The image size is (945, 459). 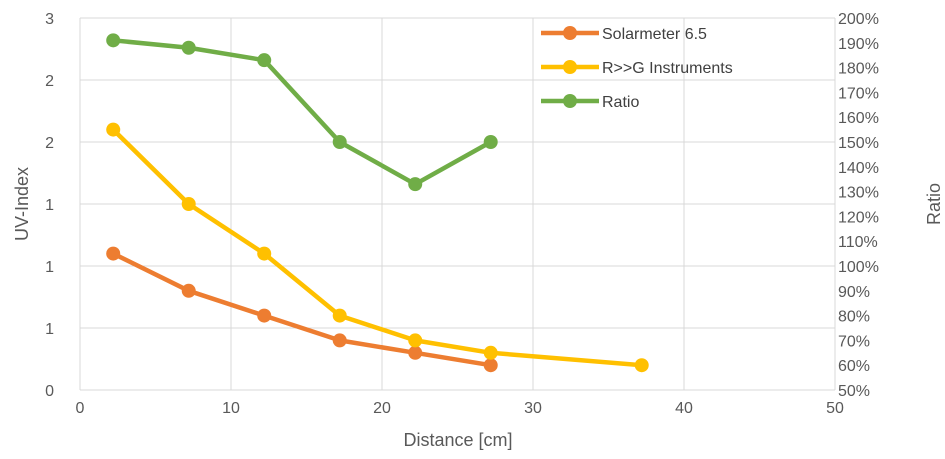 What do you see at coordinates (49, 19) in the screenshot?
I see `y-tick-label: 3` at bounding box center [49, 19].